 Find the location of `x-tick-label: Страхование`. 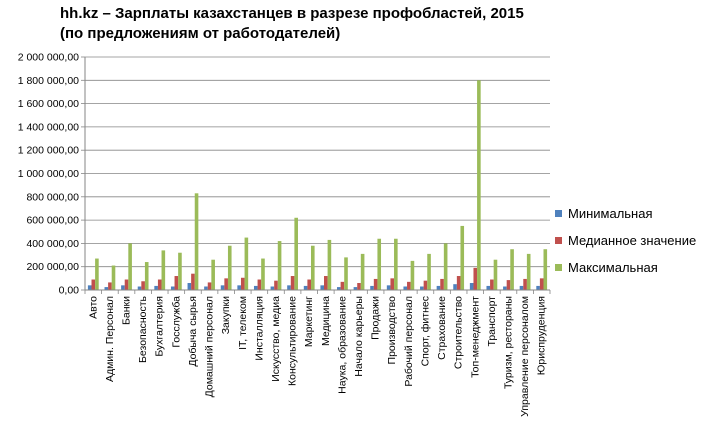

x-tick-label: Страхование is located at coordinates (442, 328).